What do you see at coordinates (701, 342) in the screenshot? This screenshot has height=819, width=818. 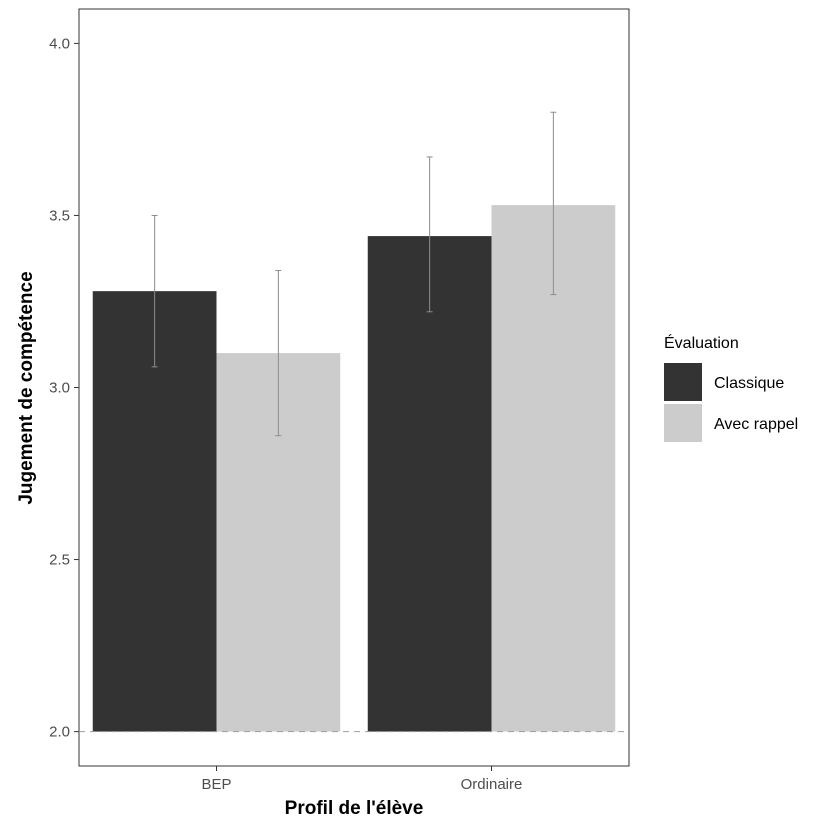 I see `legend-title: Évaluation` at bounding box center [701, 342].